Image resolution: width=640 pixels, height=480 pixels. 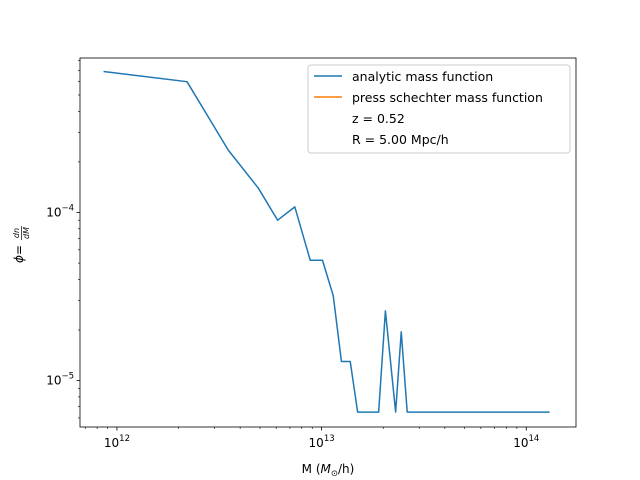 I want to click on legend-box, so click(x=439, y=109).